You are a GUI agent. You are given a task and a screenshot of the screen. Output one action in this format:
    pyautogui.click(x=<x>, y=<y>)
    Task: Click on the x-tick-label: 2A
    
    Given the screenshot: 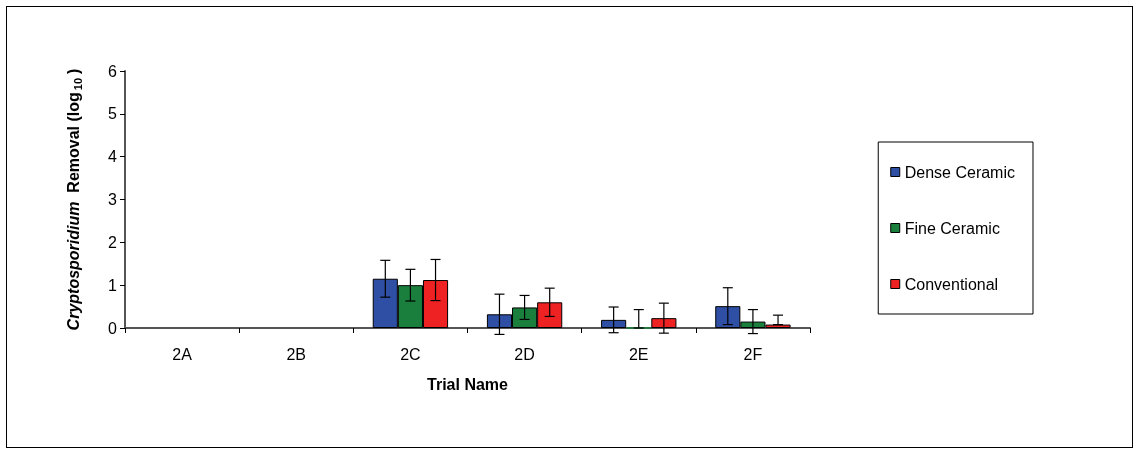 What is the action you would take?
    pyautogui.click(x=182, y=354)
    